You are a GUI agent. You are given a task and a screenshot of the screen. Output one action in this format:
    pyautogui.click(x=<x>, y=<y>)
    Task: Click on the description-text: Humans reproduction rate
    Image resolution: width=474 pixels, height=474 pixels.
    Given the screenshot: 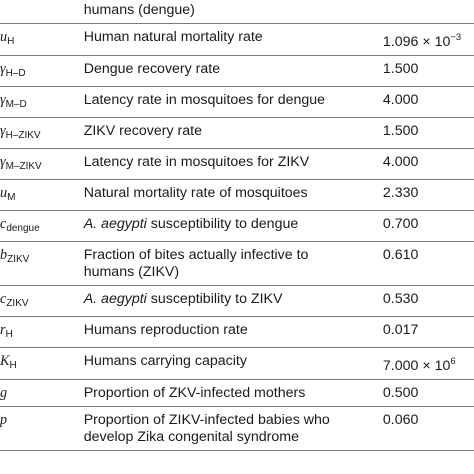 What is the action you would take?
    pyautogui.click(x=165, y=330)
    